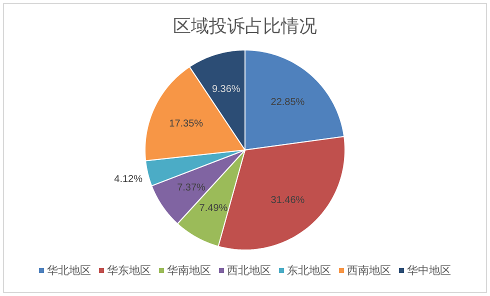 This screenshot has width=490, height=296. What do you see at coordinates (309, 270) in the screenshot?
I see `legend-label: 东北地区` at bounding box center [309, 270].